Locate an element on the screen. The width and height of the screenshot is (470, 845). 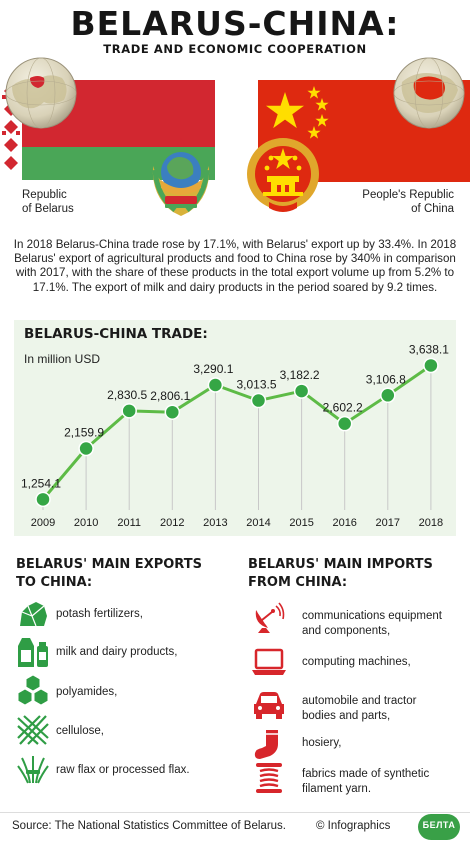
chart-unit-label: In million USD is located at coordinates (62, 359).